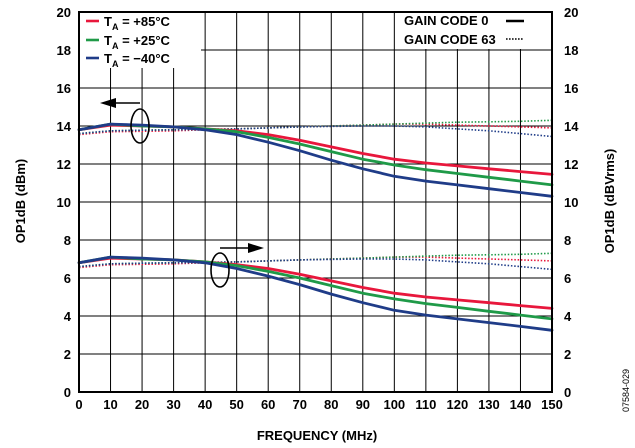 The image size is (635, 448). I want to click on y-tick-label-right: 6, so click(567, 278).